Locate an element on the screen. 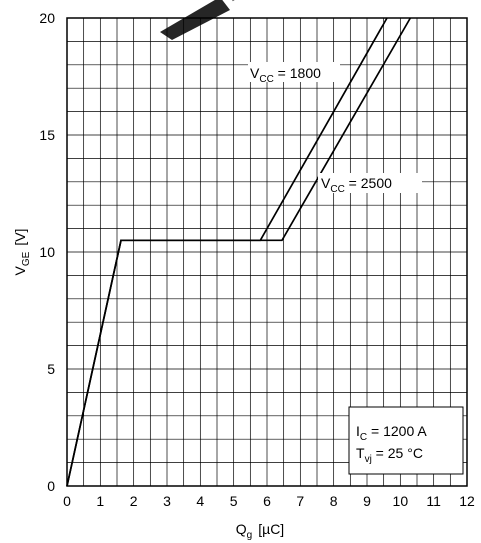 The height and width of the screenshot is (543, 481). y-tick-label: 15 is located at coordinates (47, 135).